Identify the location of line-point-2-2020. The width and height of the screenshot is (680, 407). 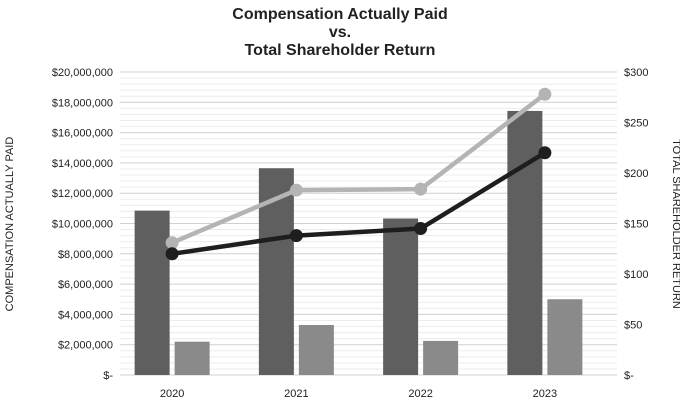
(172, 254).